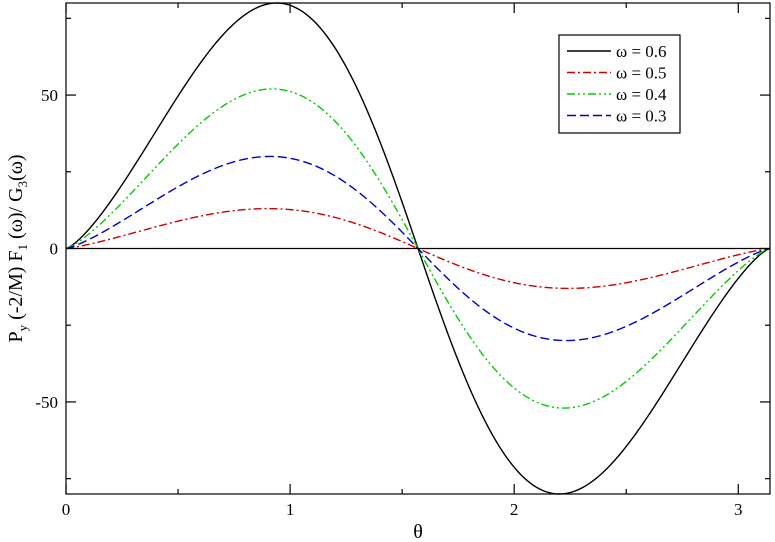 Image resolution: width=775 pixels, height=542 pixels. Describe the element at coordinates (16, 336) in the screenshot. I see `y-label-part: P` at that location.